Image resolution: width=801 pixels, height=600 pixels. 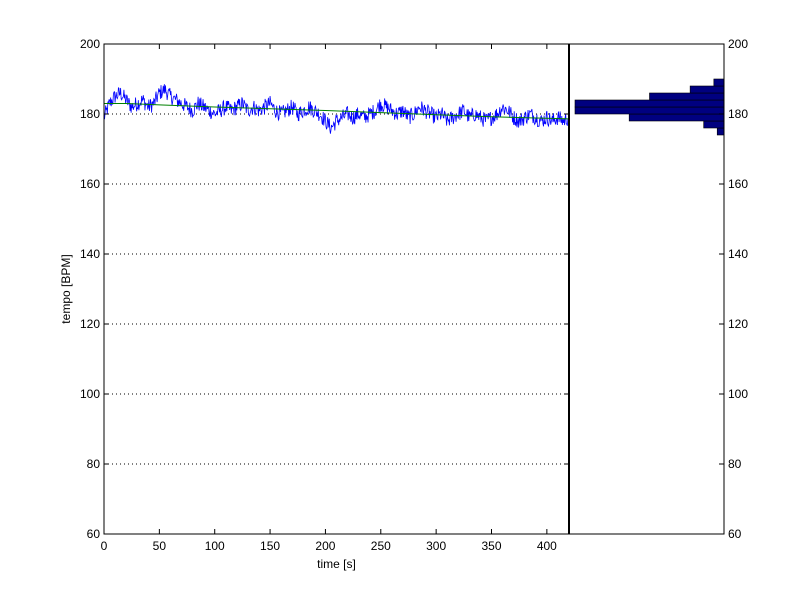 I want to click on x-tick-label: 150, so click(x=270, y=546).